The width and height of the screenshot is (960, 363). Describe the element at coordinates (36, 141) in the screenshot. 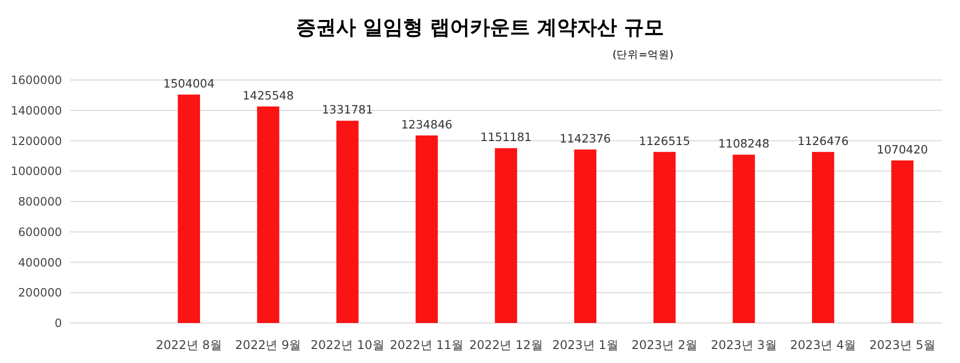

I see `y-tick-label: 1200000` at that location.